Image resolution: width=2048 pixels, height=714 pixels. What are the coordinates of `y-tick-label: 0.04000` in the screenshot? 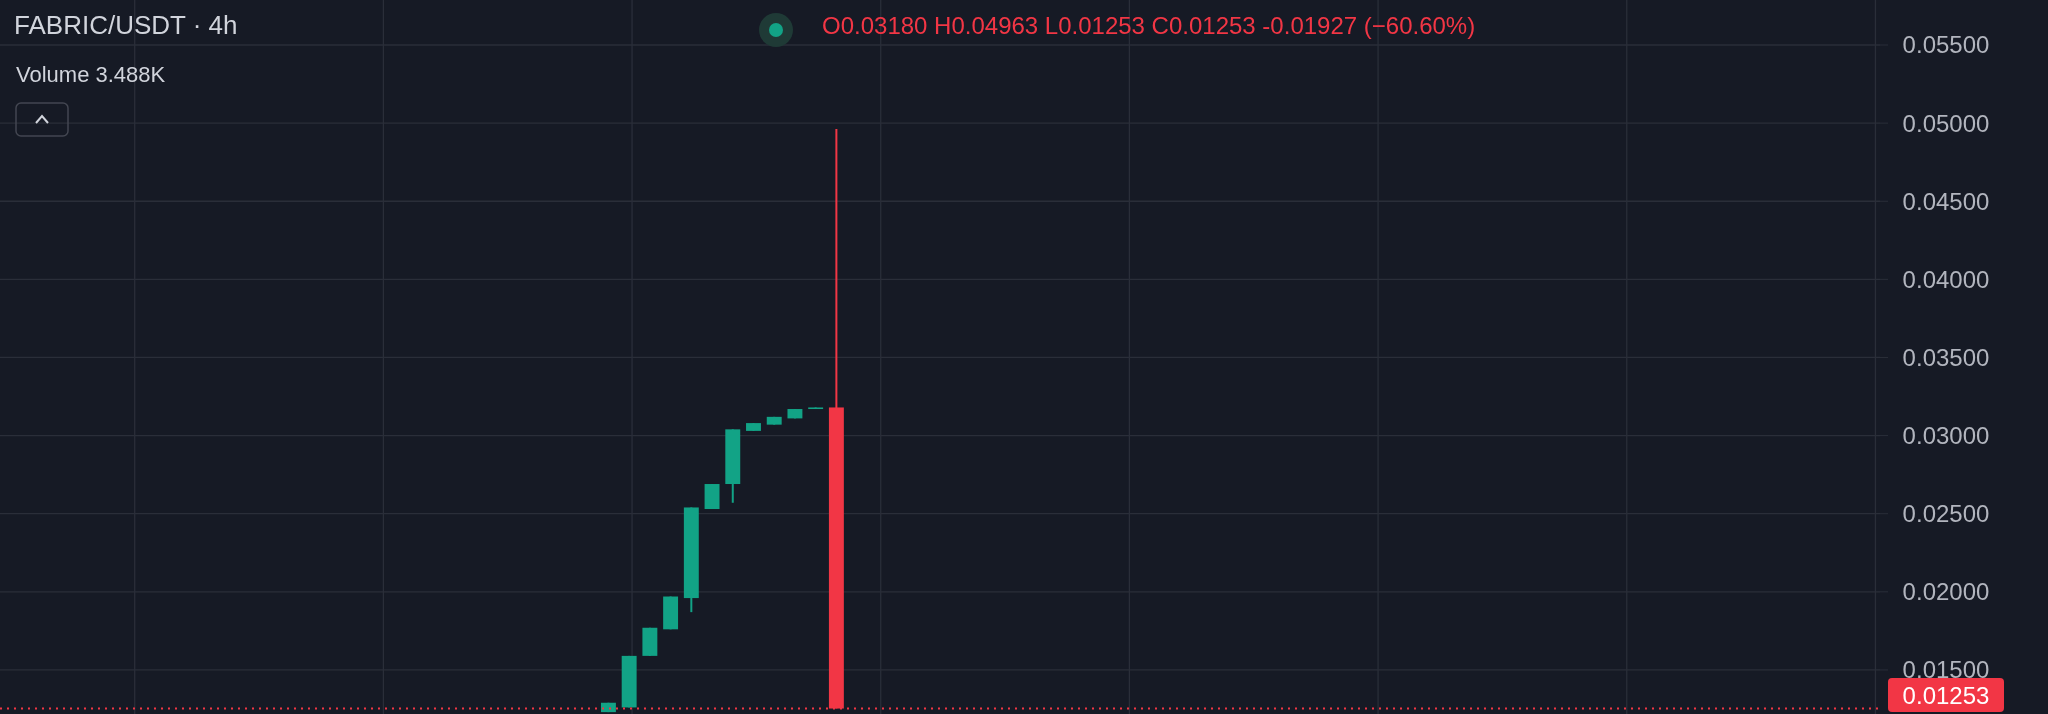 It's located at (1946, 279).